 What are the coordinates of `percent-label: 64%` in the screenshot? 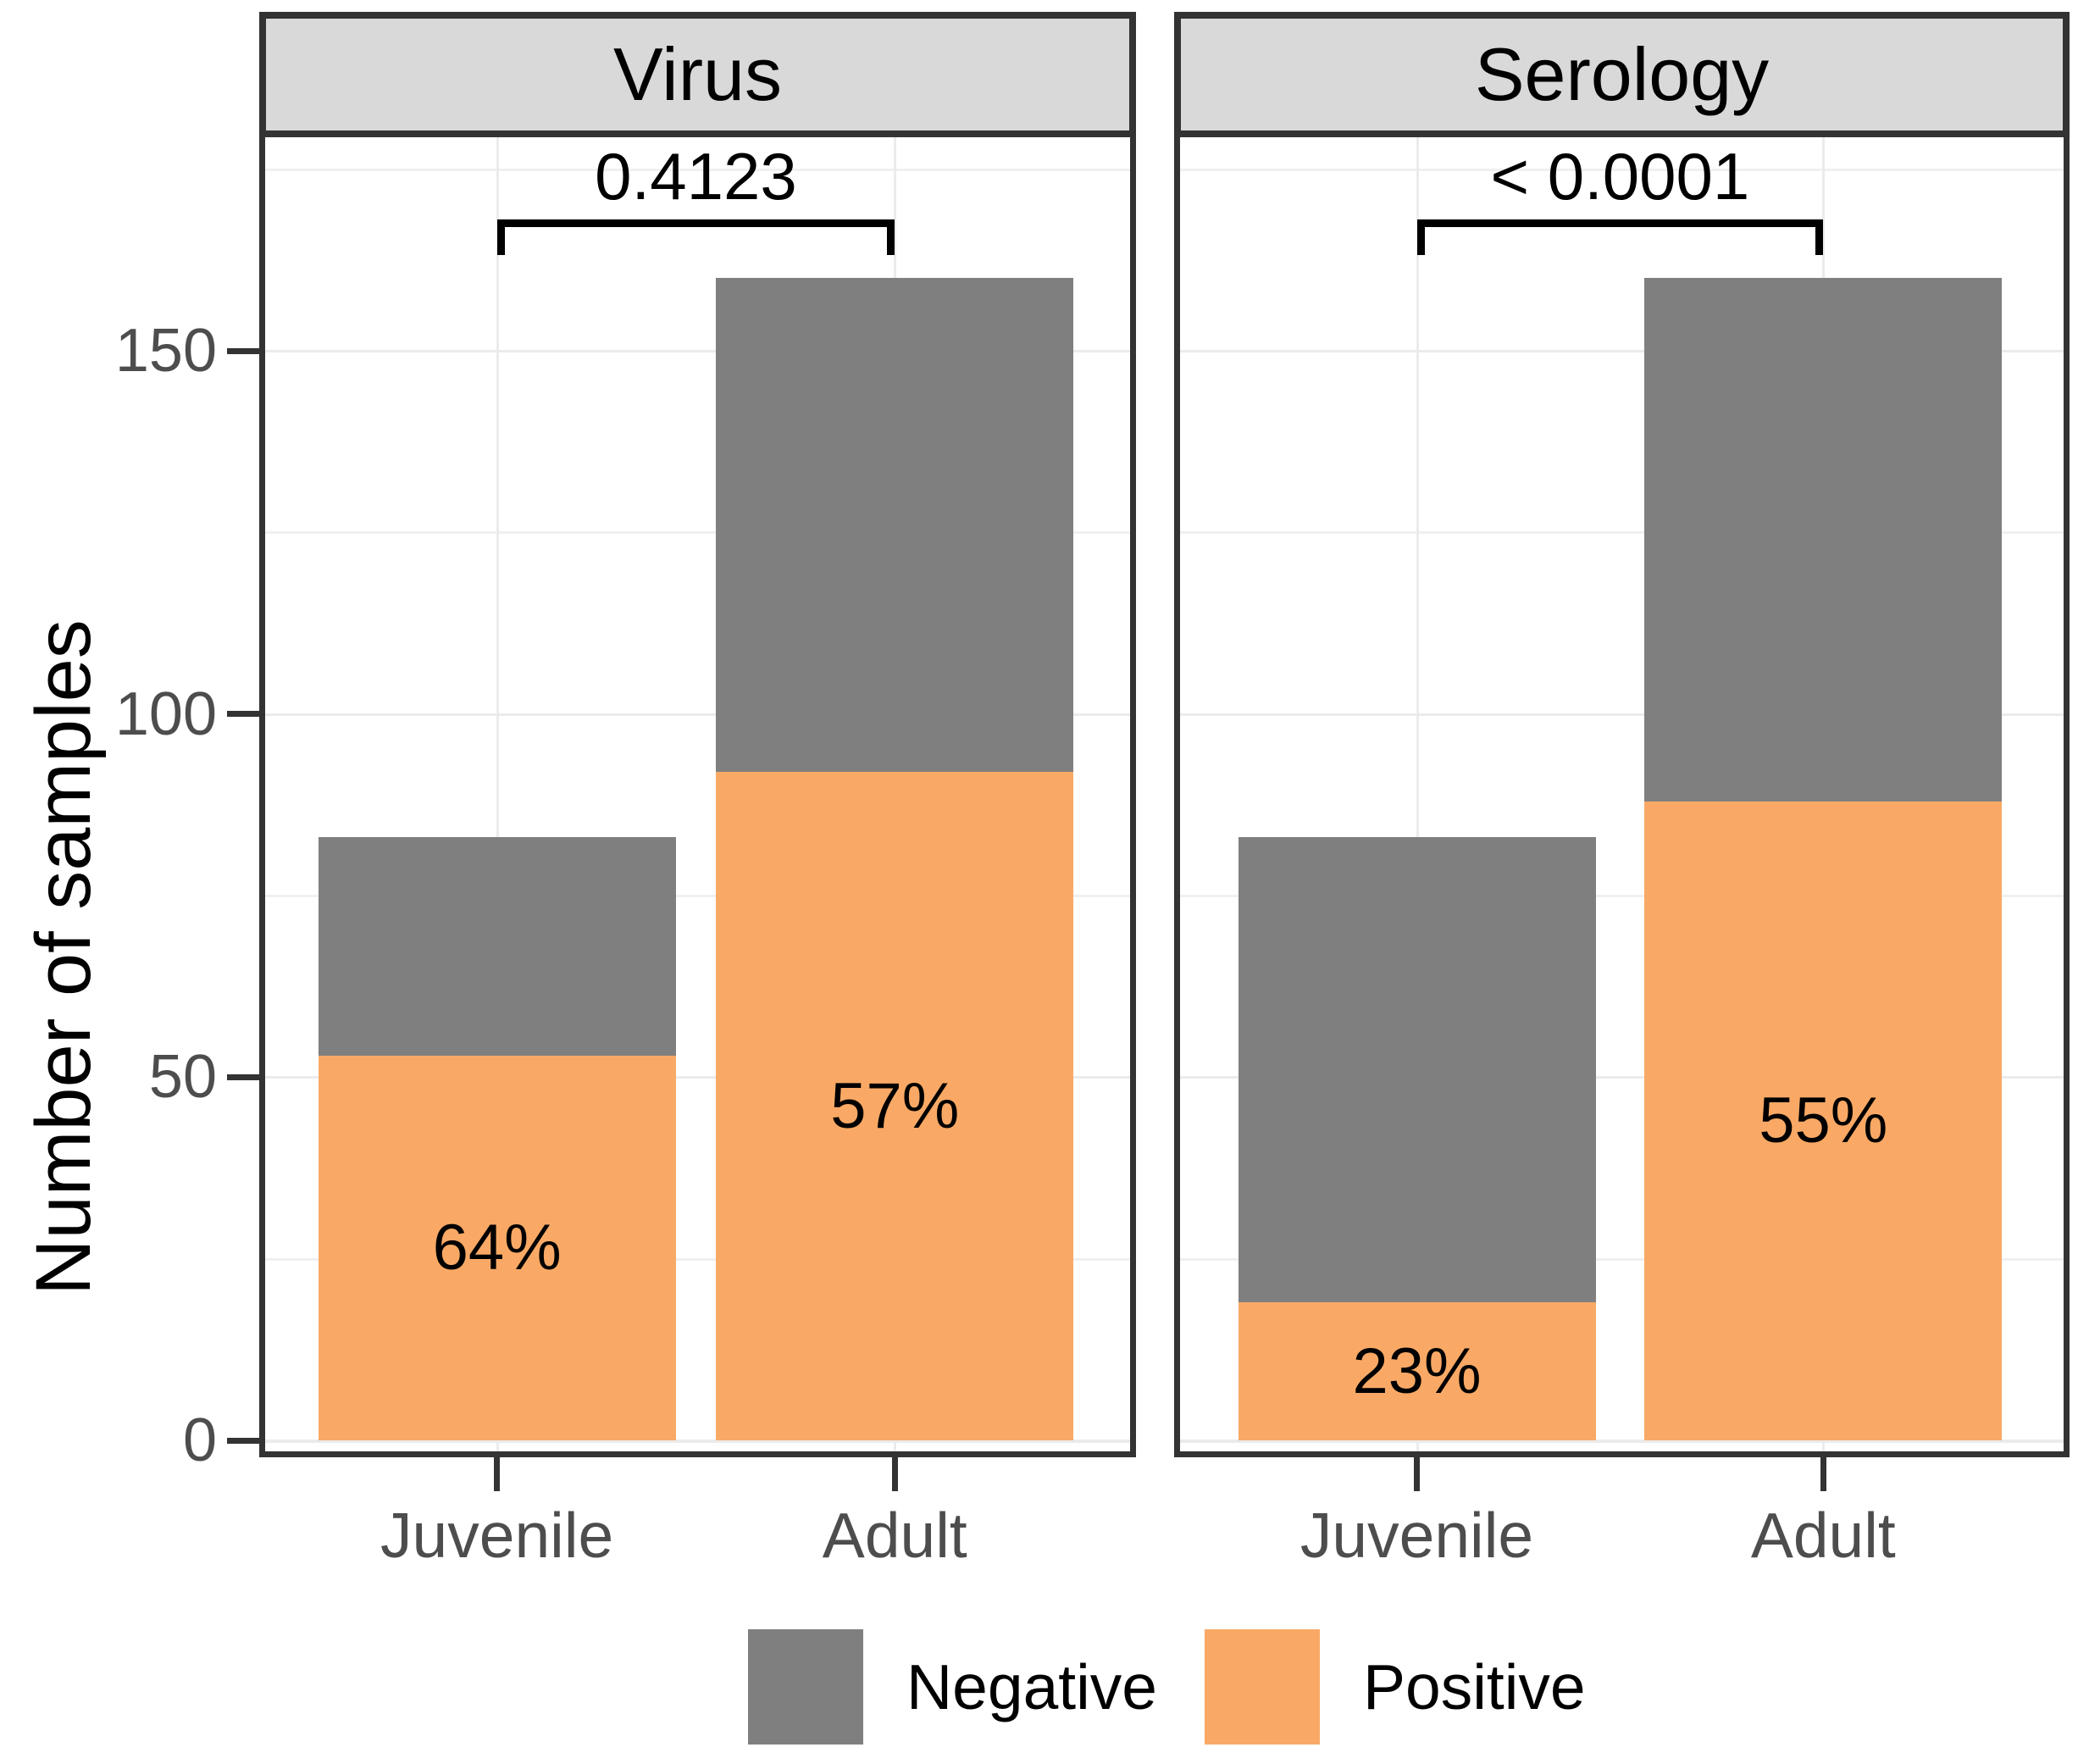 It's located at (497, 1247).